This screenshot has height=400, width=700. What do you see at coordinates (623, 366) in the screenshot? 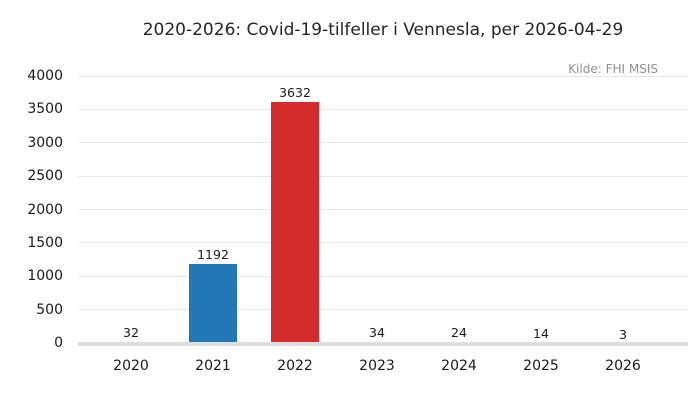
I see `x-tick-label: 2026` at bounding box center [623, 366].